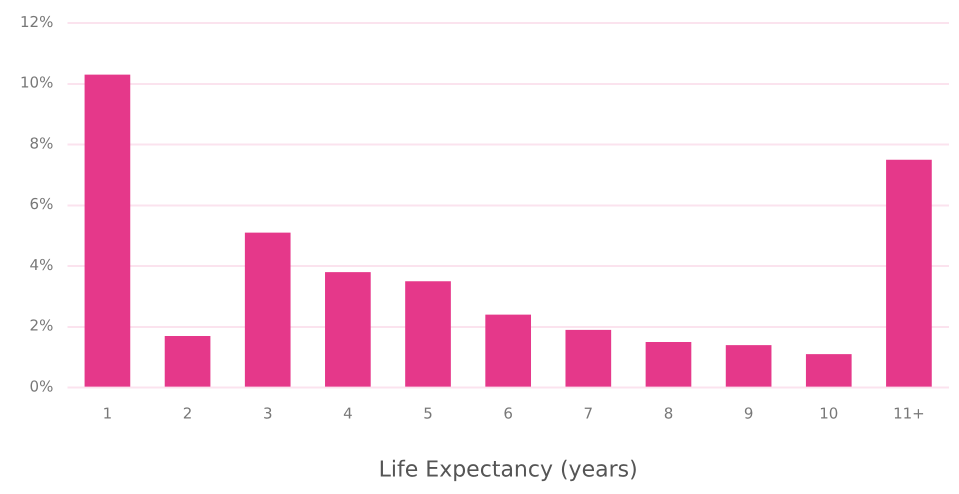 The image size is (959, 494). Describe the element at coordinates (828, 413) in the screenshot. I see `x-tick-label: 10` at that location.